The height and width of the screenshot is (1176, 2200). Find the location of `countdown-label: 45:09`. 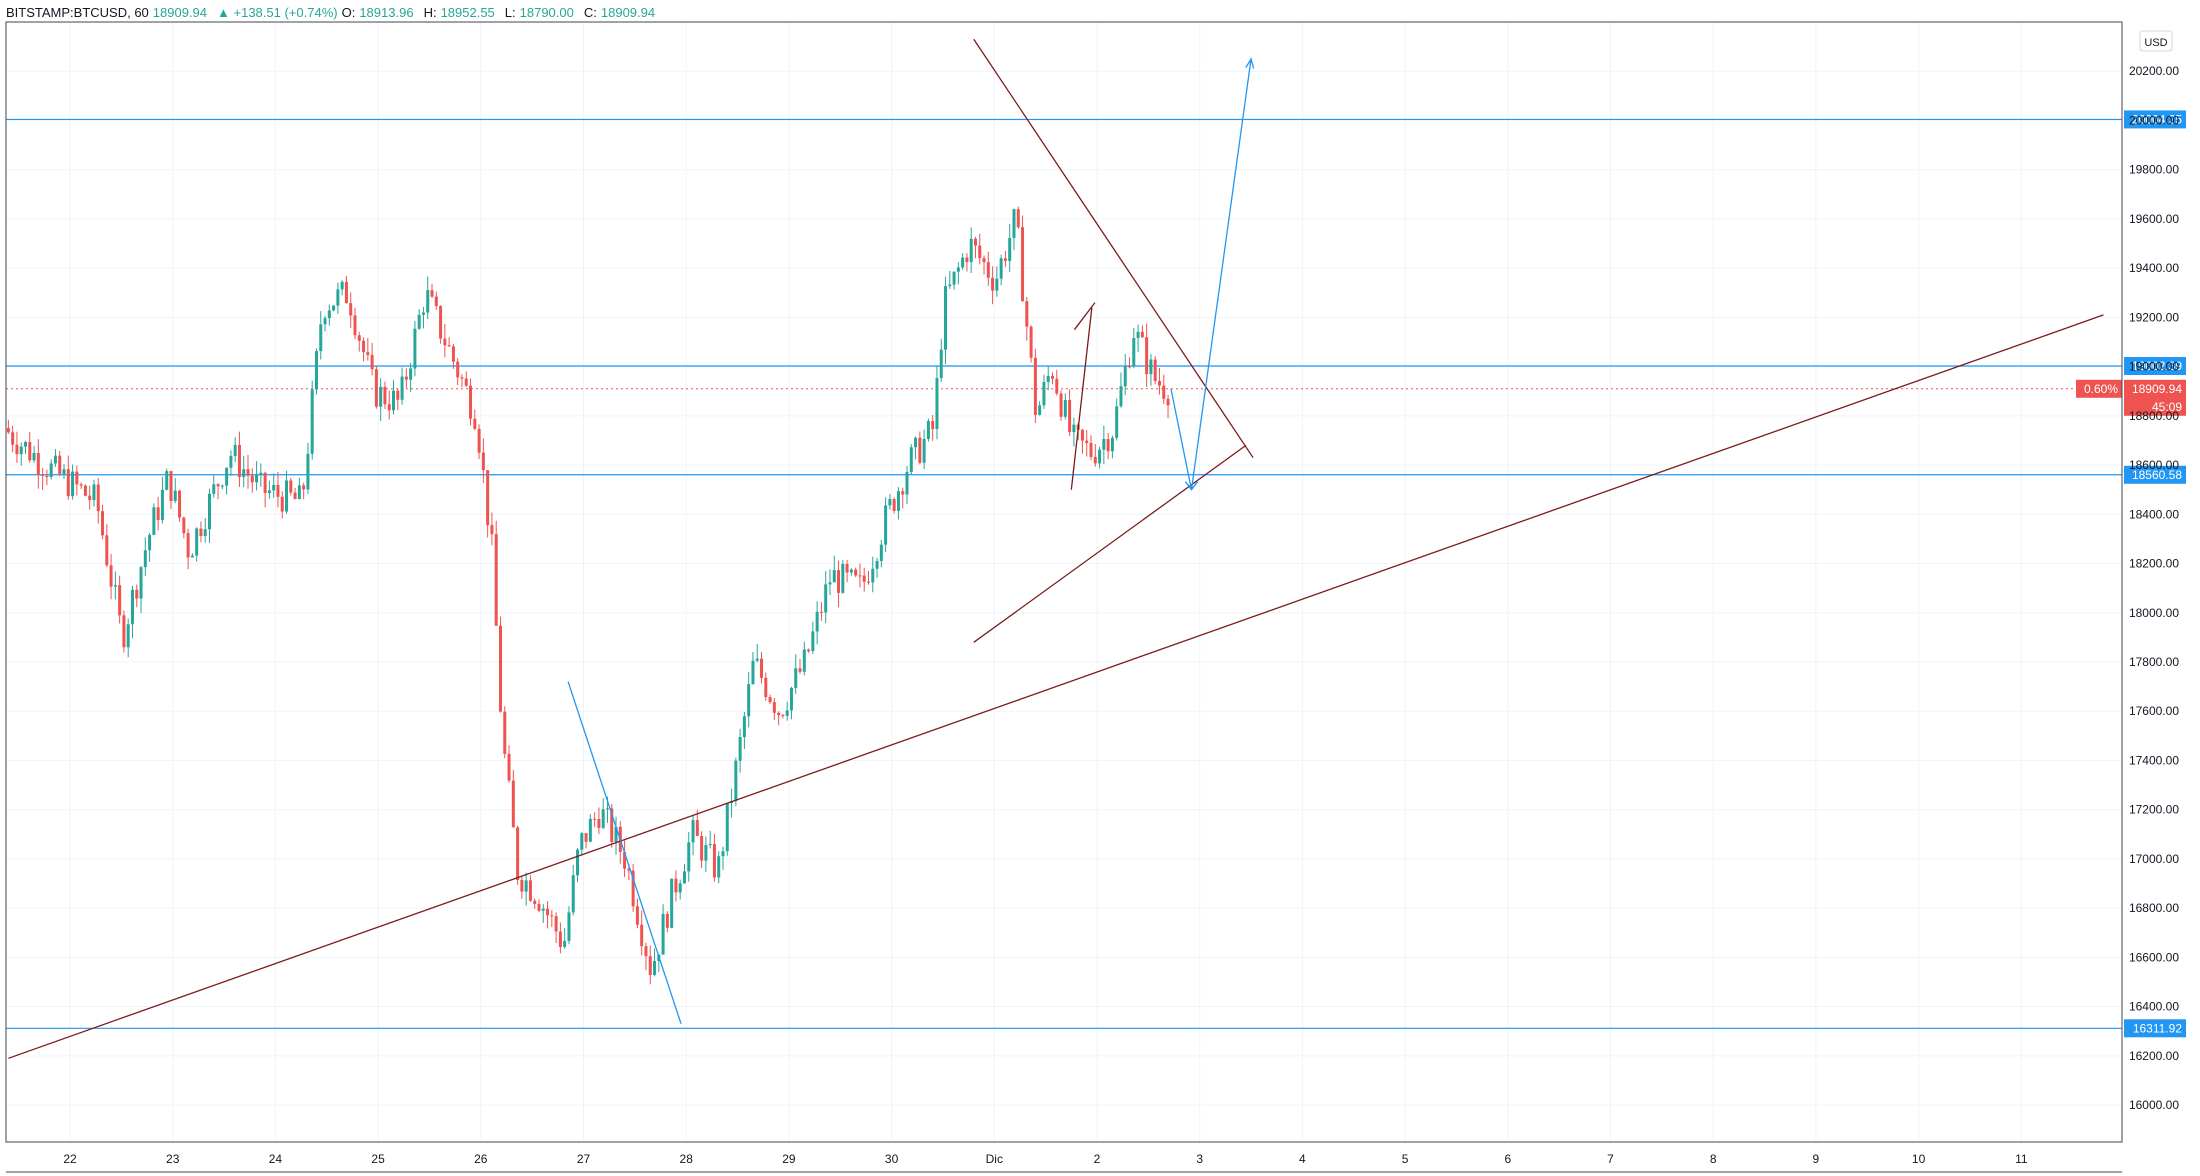

countdown-label: 45:09 is located at coordinates (2167, 407).